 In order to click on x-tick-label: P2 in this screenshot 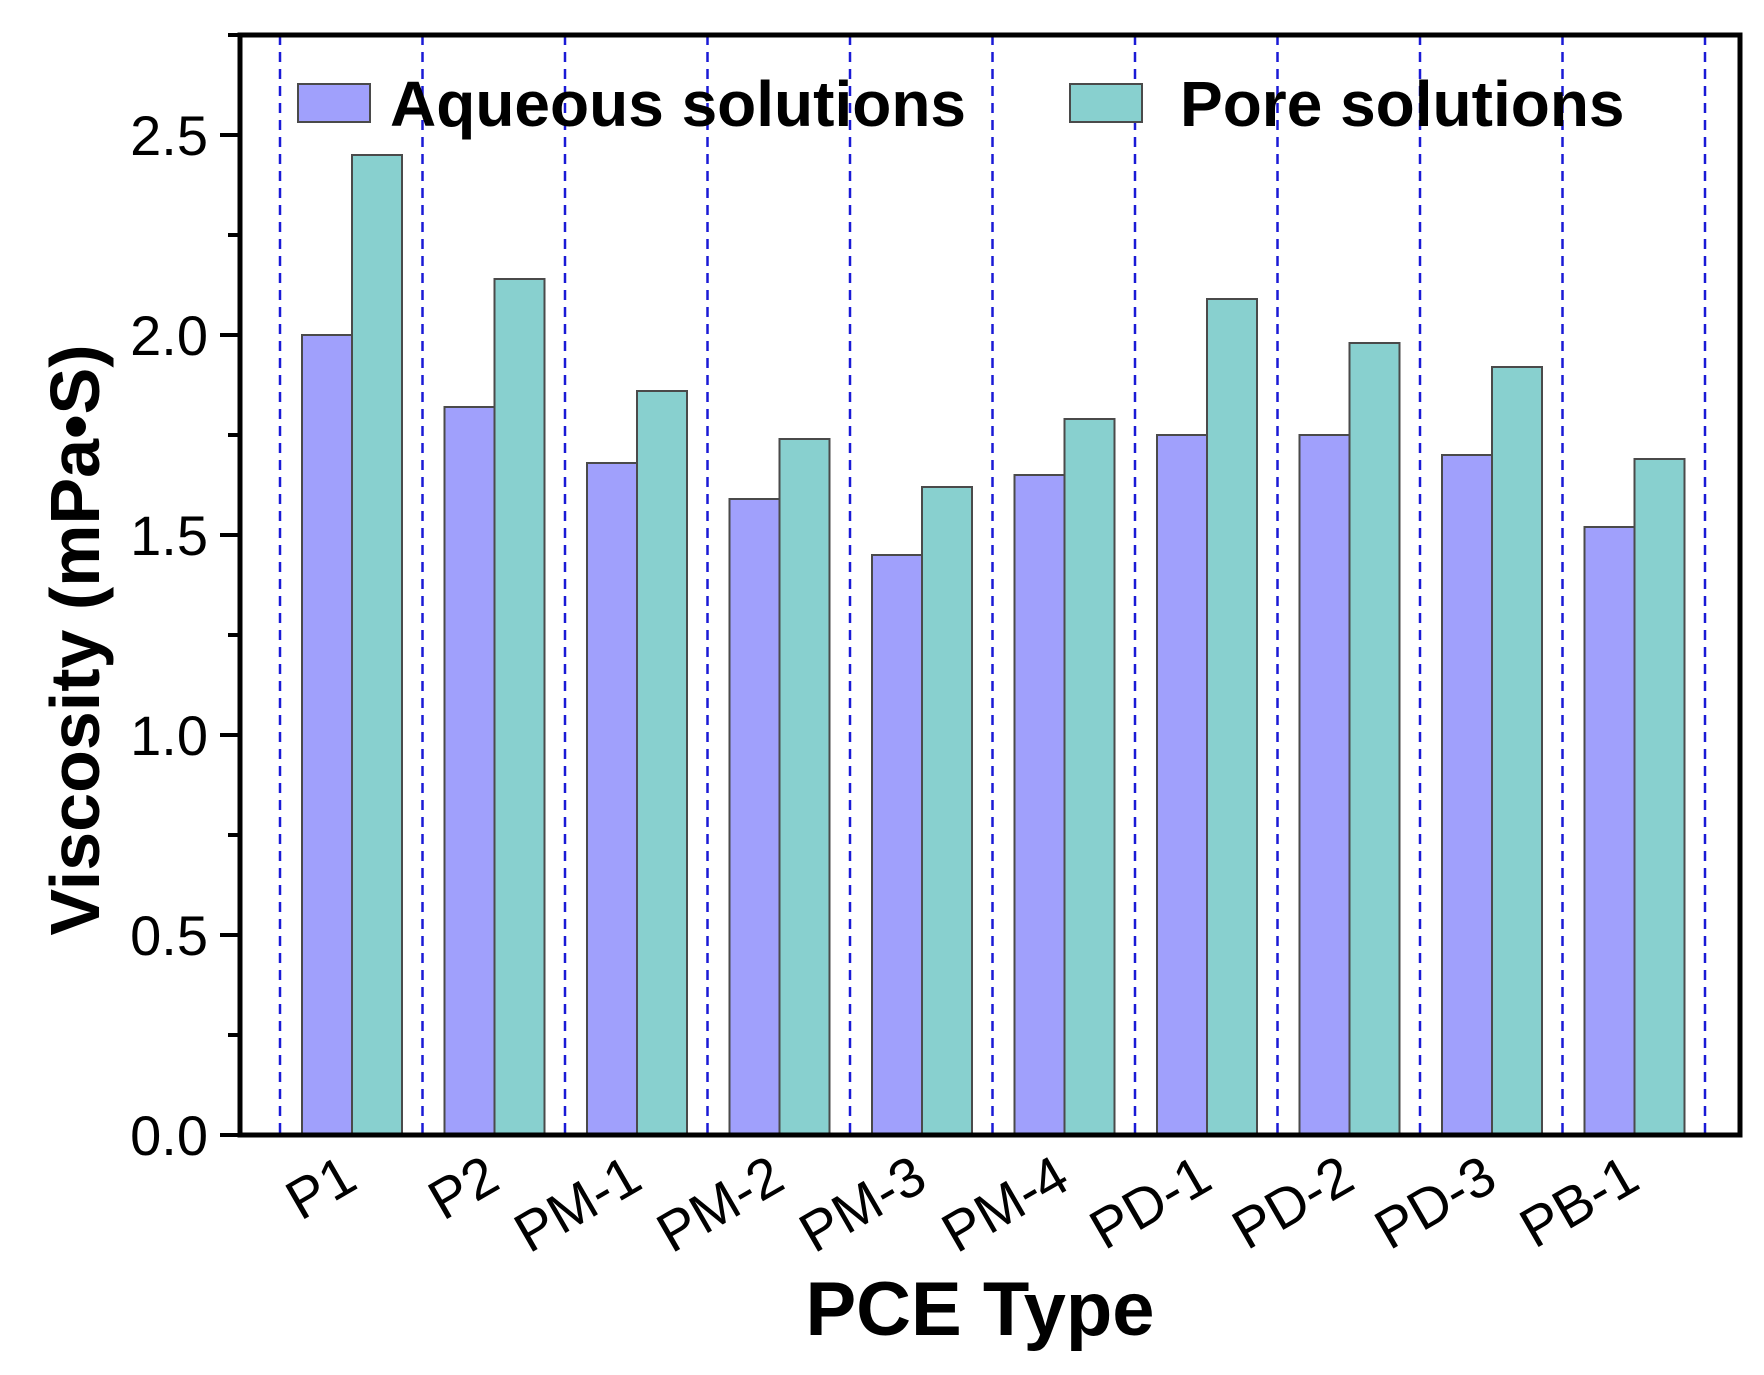, I will do `click(463, 1187)`.